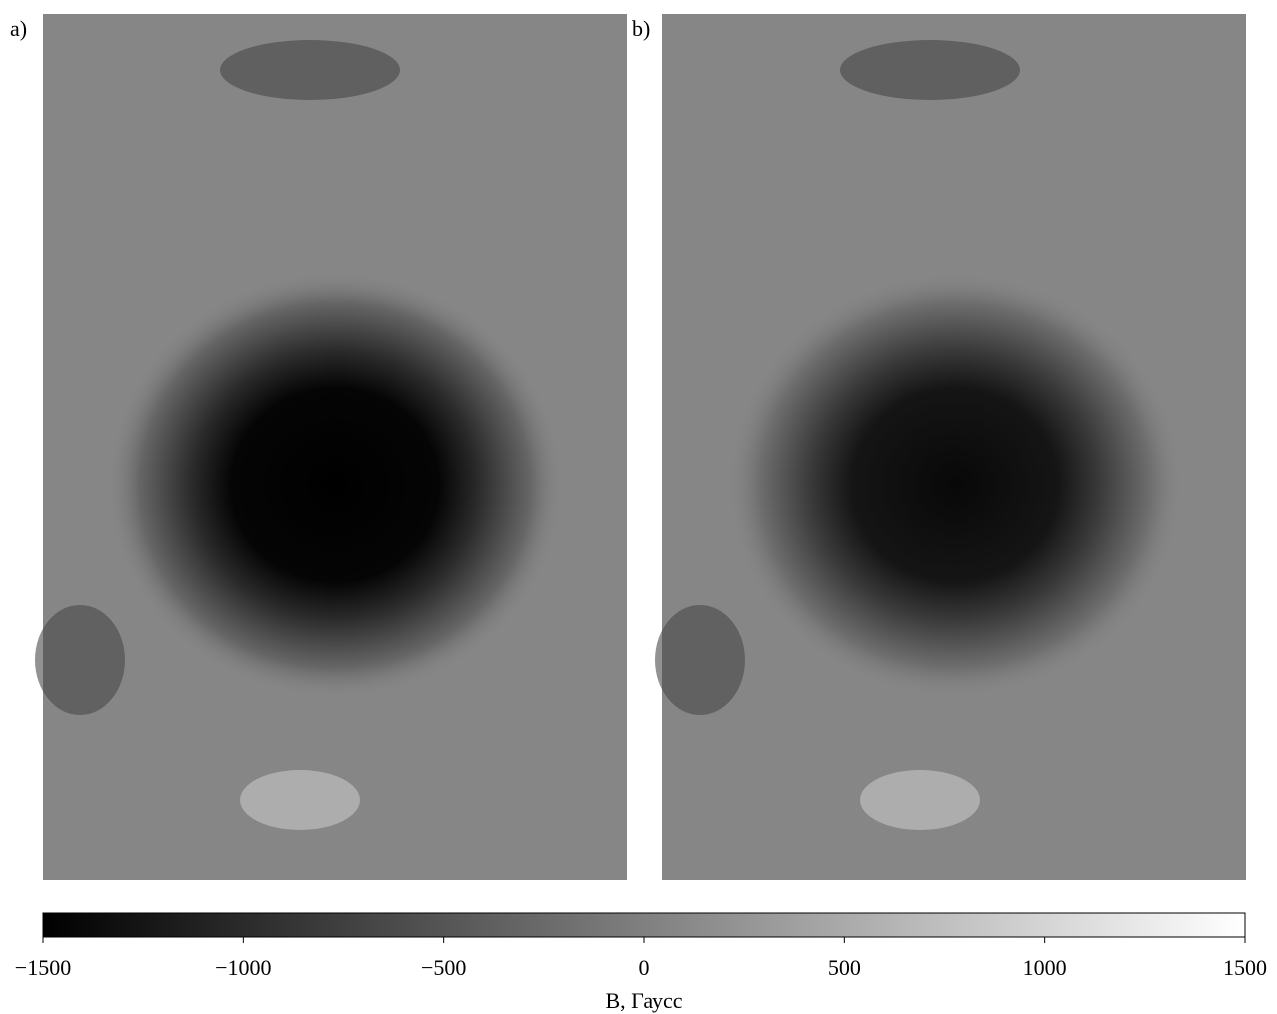 This screenshot has width=1277, height=1014. I want to click on x-axis-label: B, Гаусс, so click(643, 1000).